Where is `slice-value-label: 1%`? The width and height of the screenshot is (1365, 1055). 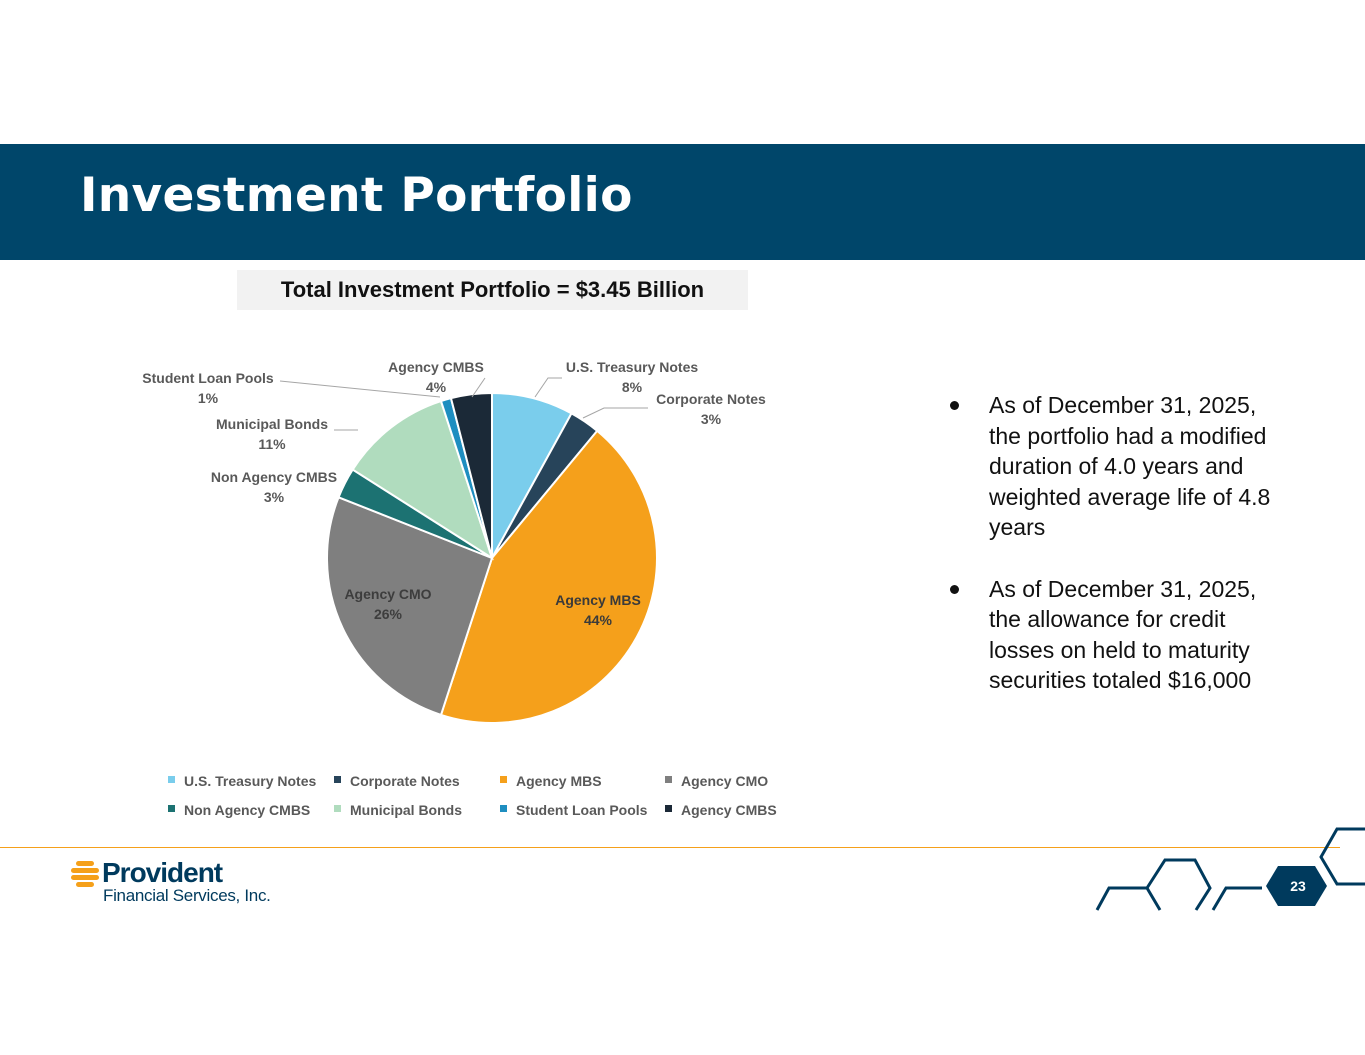 slice-value-label: 1% is located at coordinates (208, 398).